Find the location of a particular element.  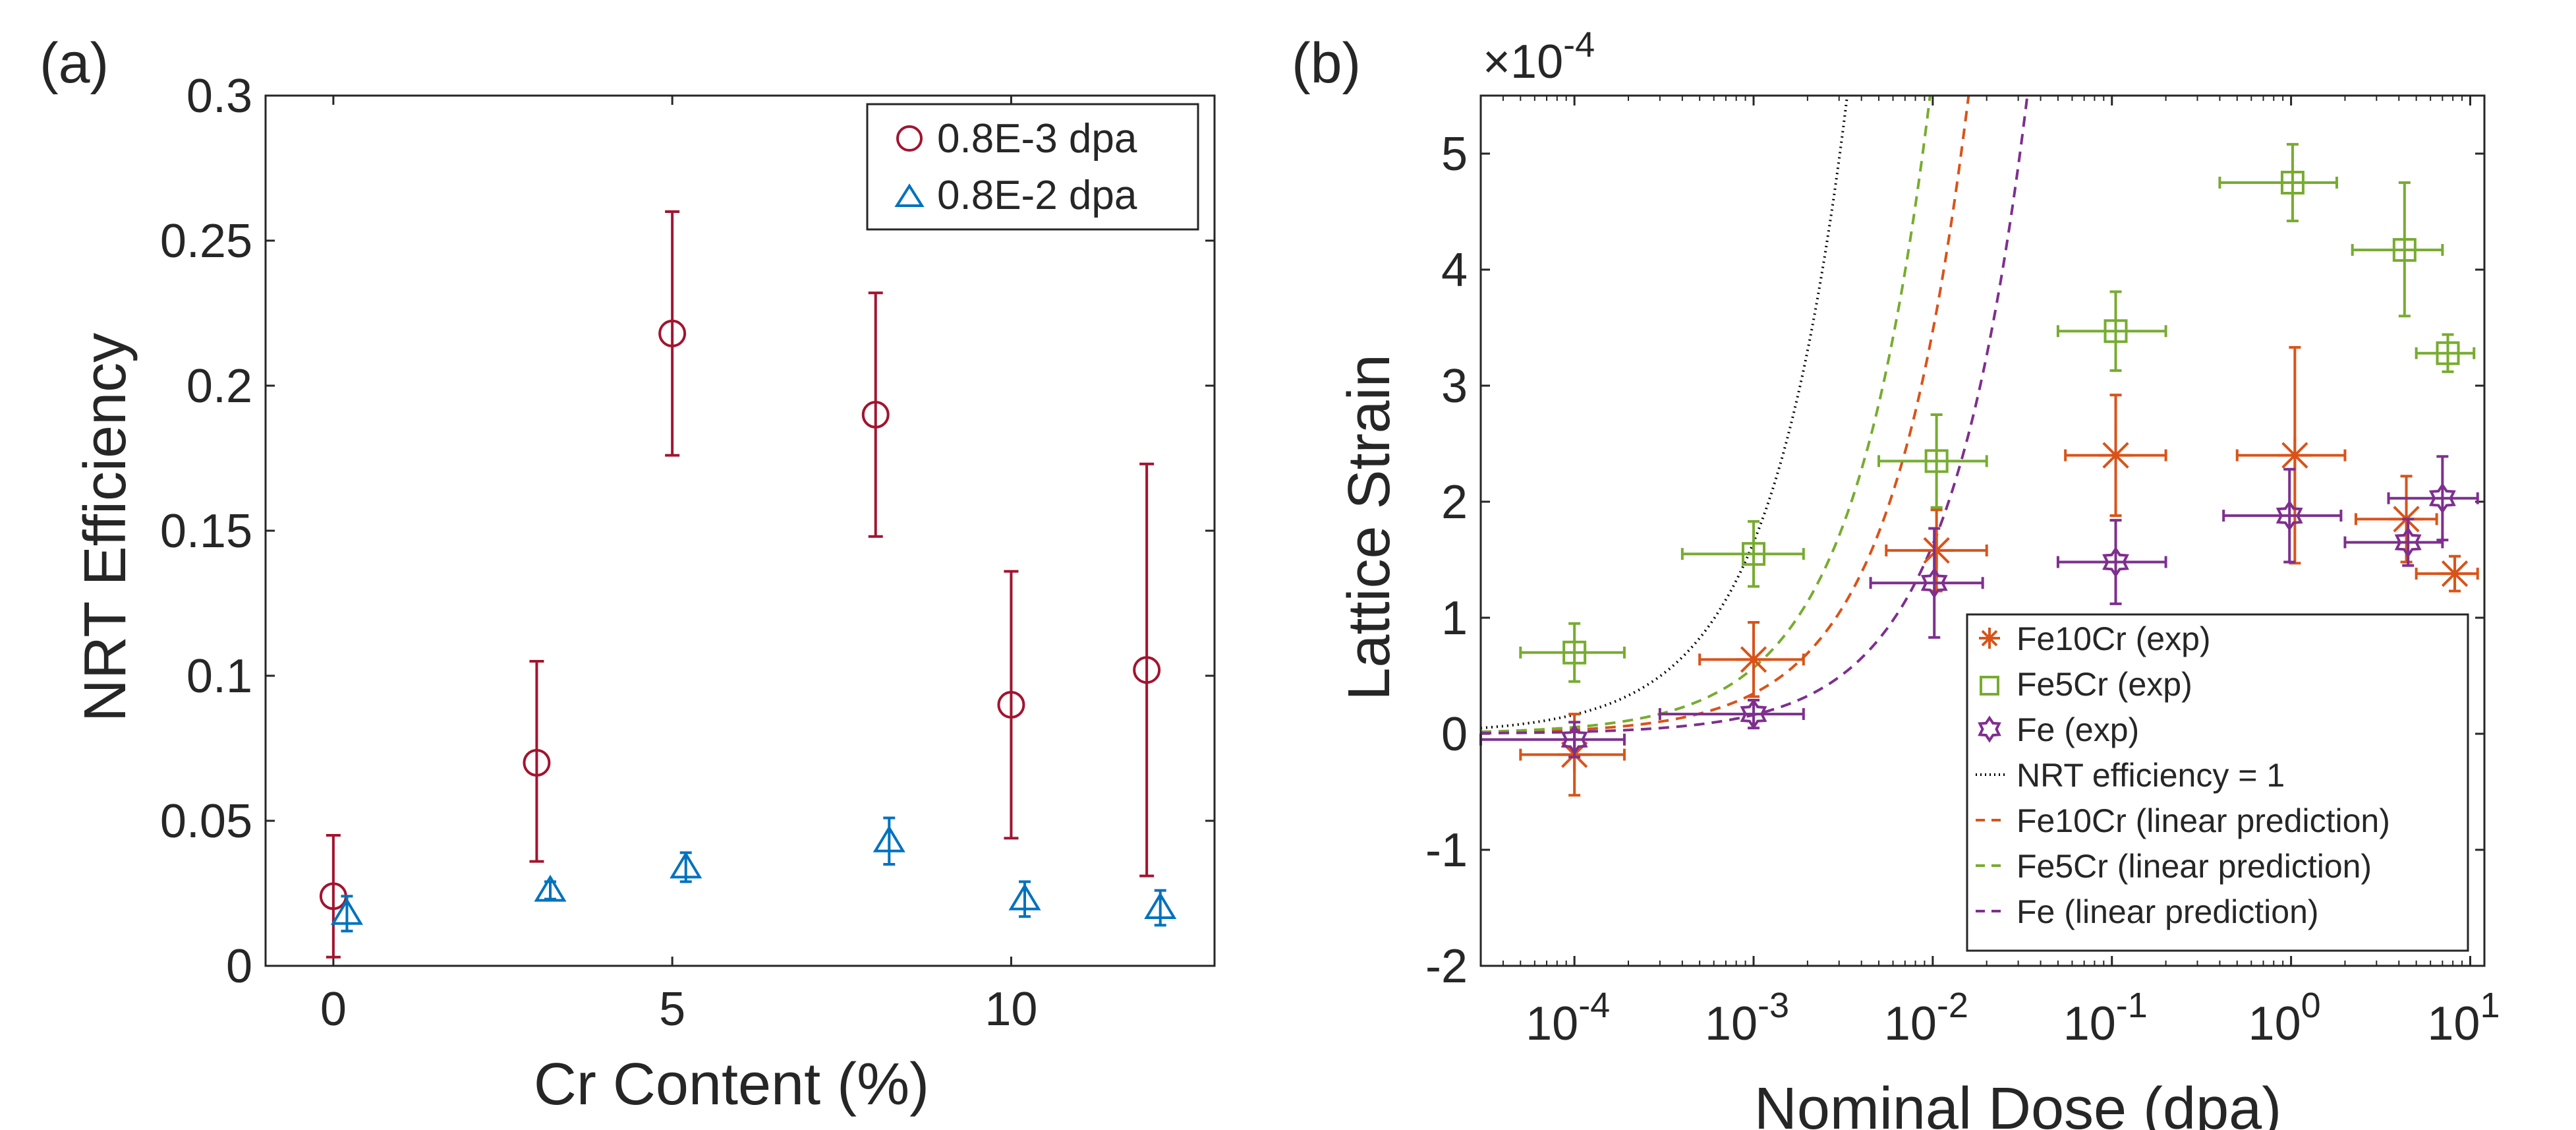

panel-b-curve-fe10cr-linear-prediction- is located at coordinates (1726, 415).